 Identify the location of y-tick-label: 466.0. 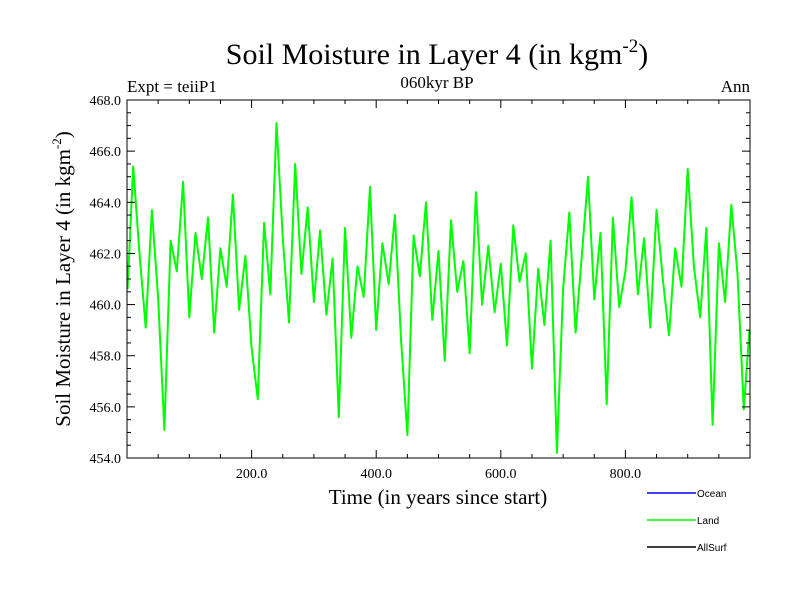
(106, 152).